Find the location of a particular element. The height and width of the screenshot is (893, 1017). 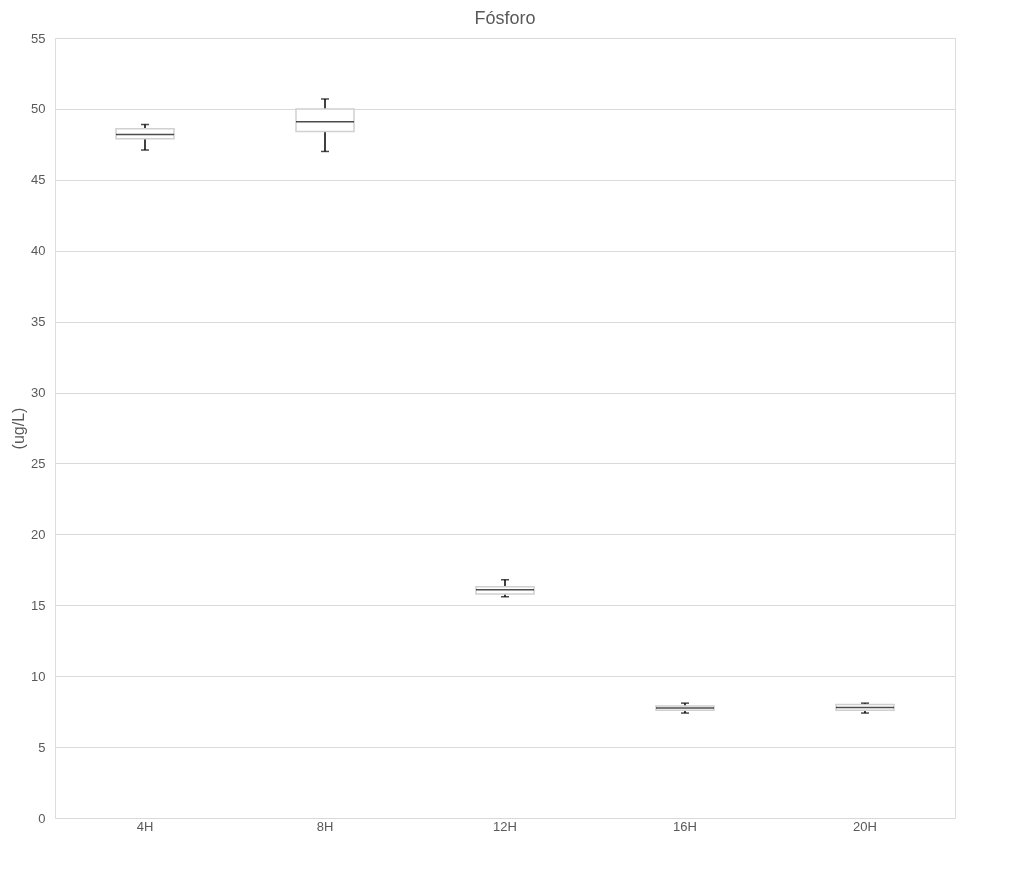

y-tick-label: 40 is located at coordinates (38, 251).